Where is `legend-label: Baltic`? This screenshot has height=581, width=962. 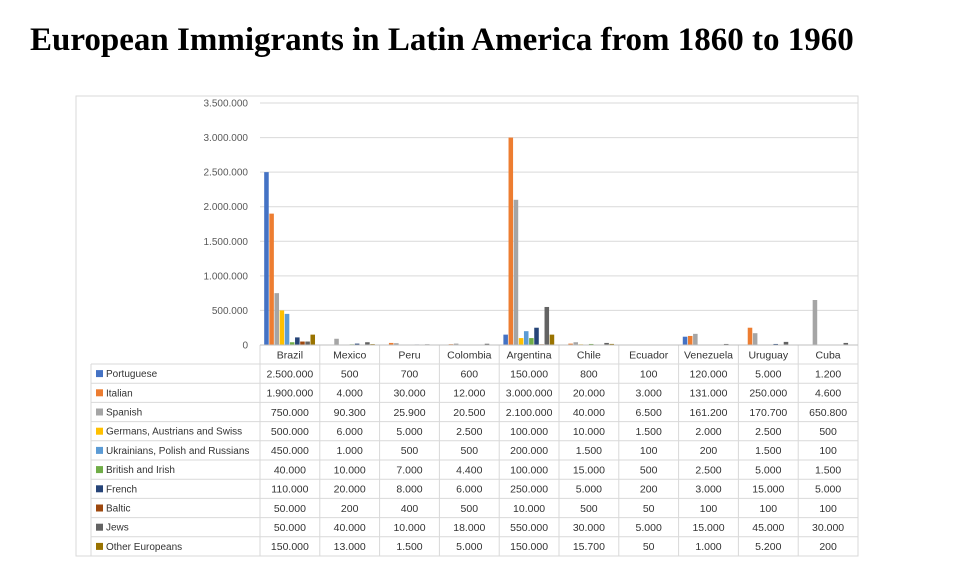
legend-label: Baltic is located at coordinates (118, 509).